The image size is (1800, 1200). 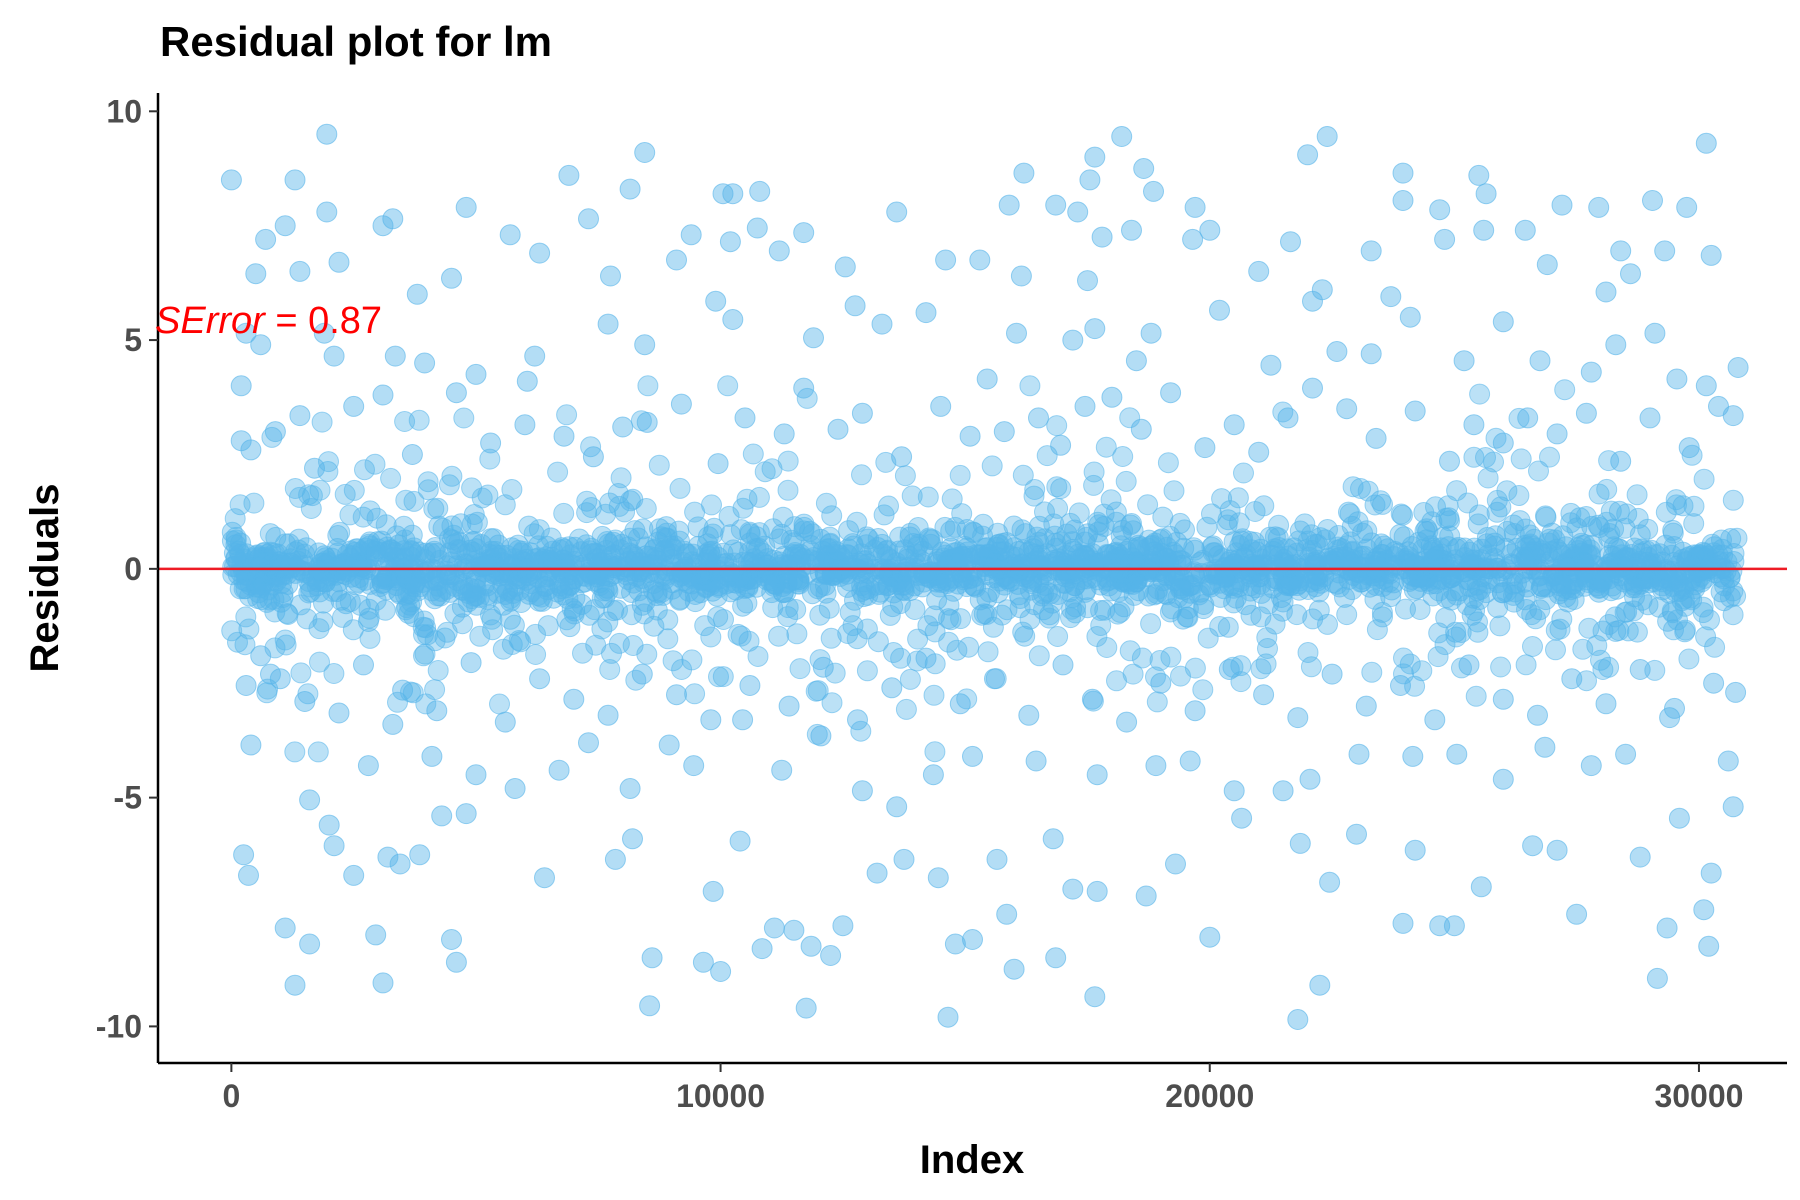 What do you see at coordinates (133, 340) in the screenshot?
I see `y-tick-label: 5` at bounding box center [133, 340].